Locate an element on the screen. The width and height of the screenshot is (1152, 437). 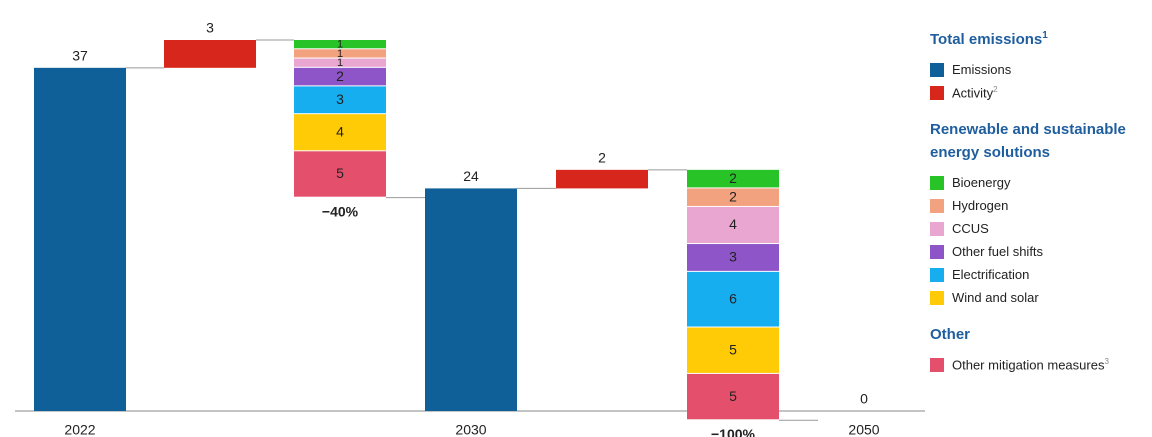
legend-text: Other mitigation measures is located at coordinates (1028, 365).